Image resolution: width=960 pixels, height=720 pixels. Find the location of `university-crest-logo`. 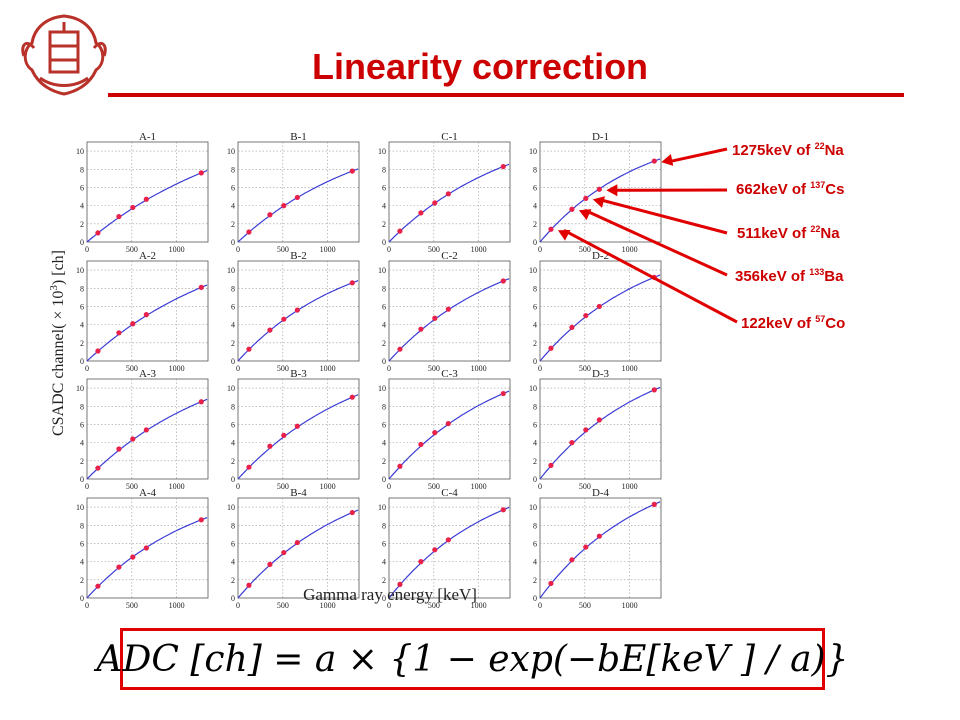

university-crest-logo is located at coordinates (64, 55).